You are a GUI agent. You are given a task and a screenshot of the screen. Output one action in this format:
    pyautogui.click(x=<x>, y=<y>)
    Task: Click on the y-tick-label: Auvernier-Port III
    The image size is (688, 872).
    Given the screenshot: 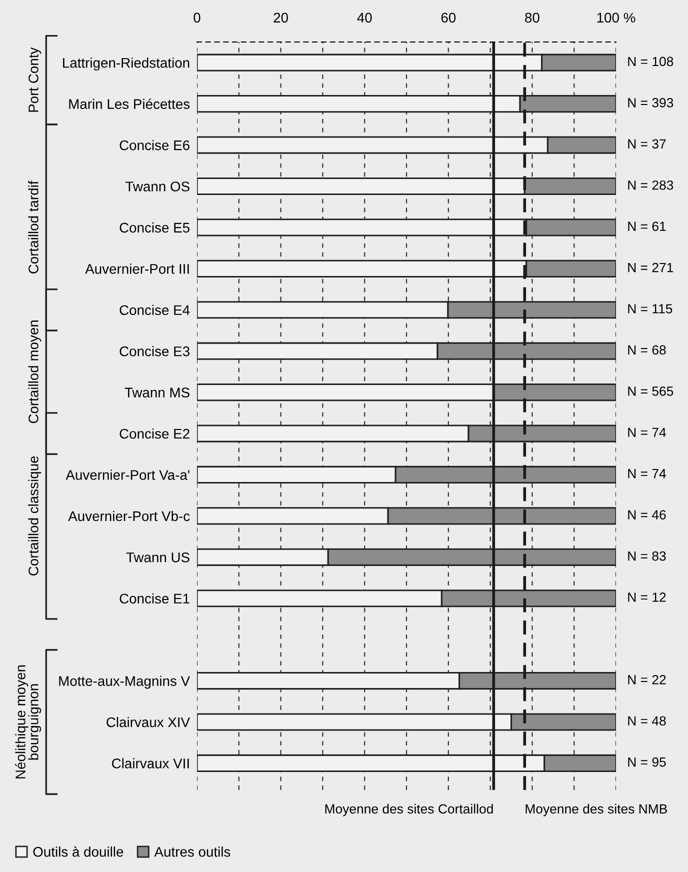 What is the action you would take?
    pyautogui.click(x=137, y=269)
    